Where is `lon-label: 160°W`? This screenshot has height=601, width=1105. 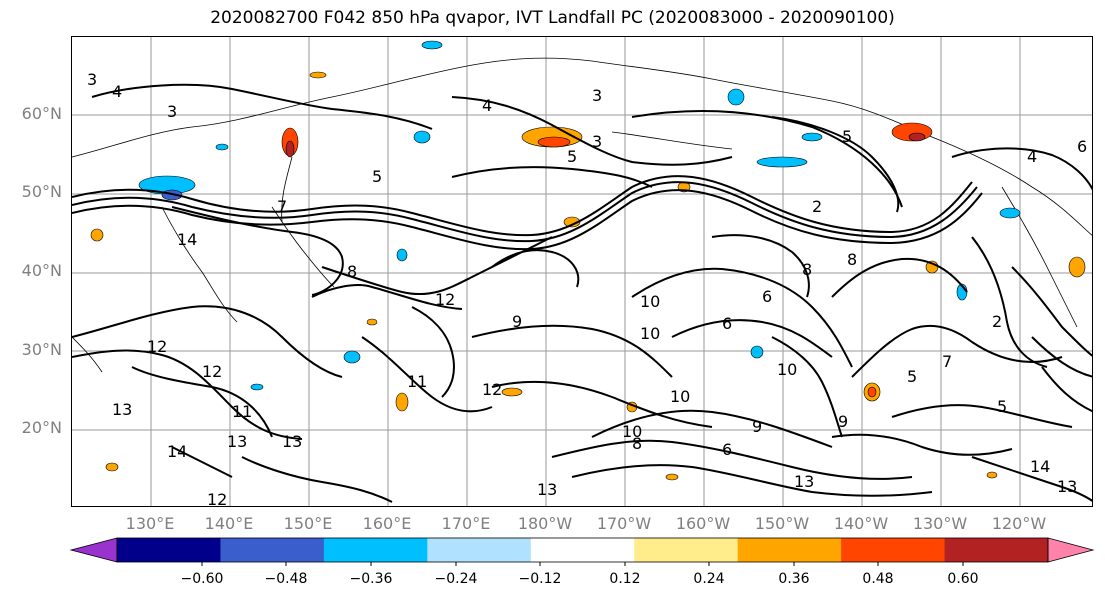 lon-label: 160°W is located at coordinates (703, 523).